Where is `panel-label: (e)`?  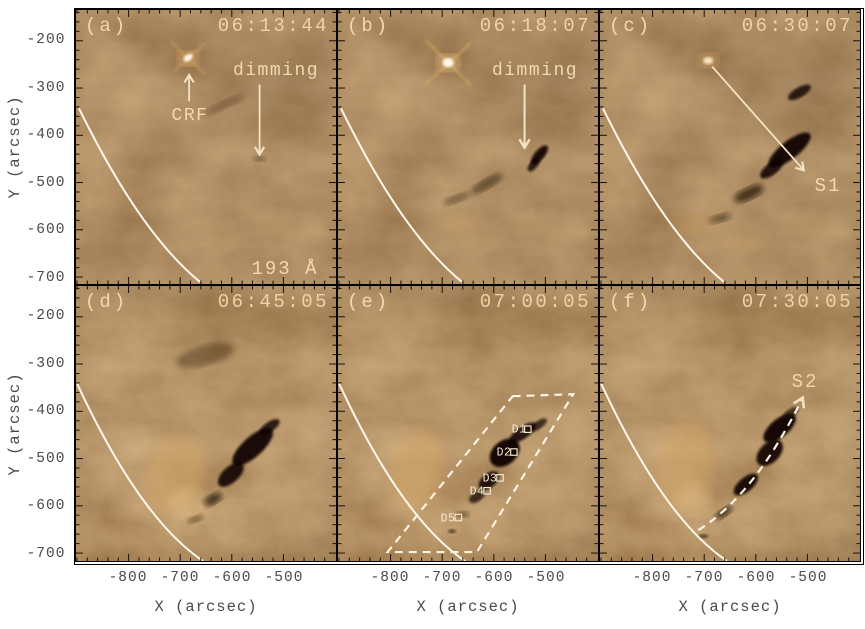 panel-label: (e) is located at coordinates (369, 302).